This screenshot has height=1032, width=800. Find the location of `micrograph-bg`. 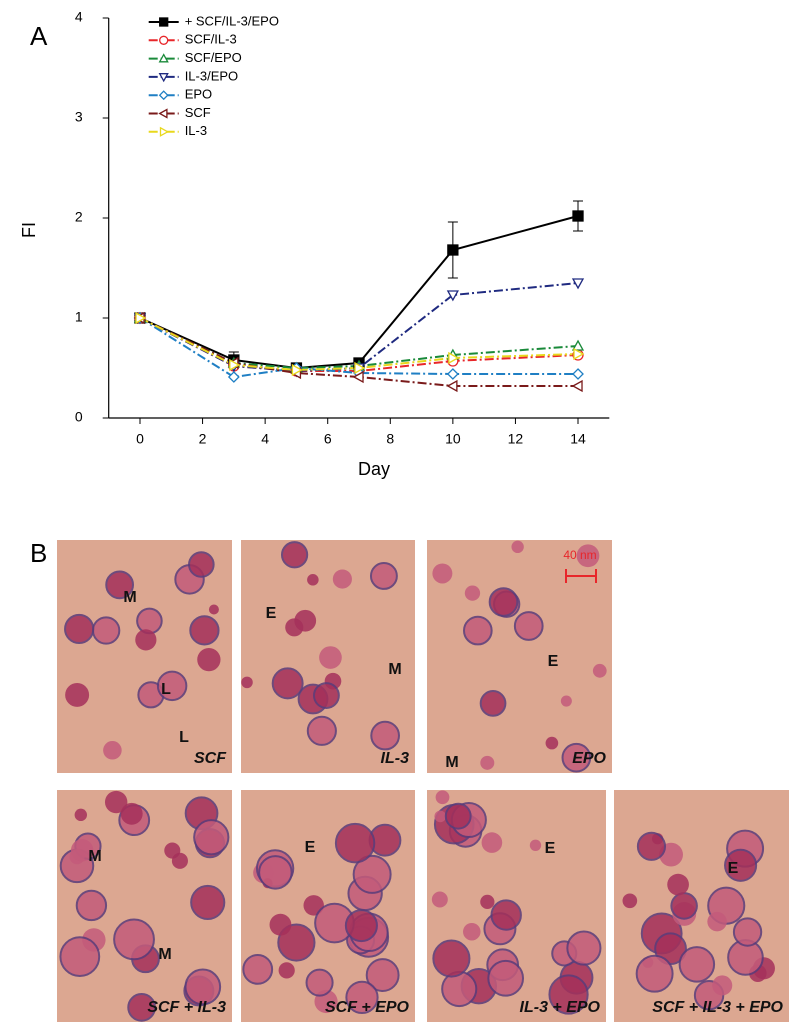

micrograph-bg is located at coordinates (519, 656).